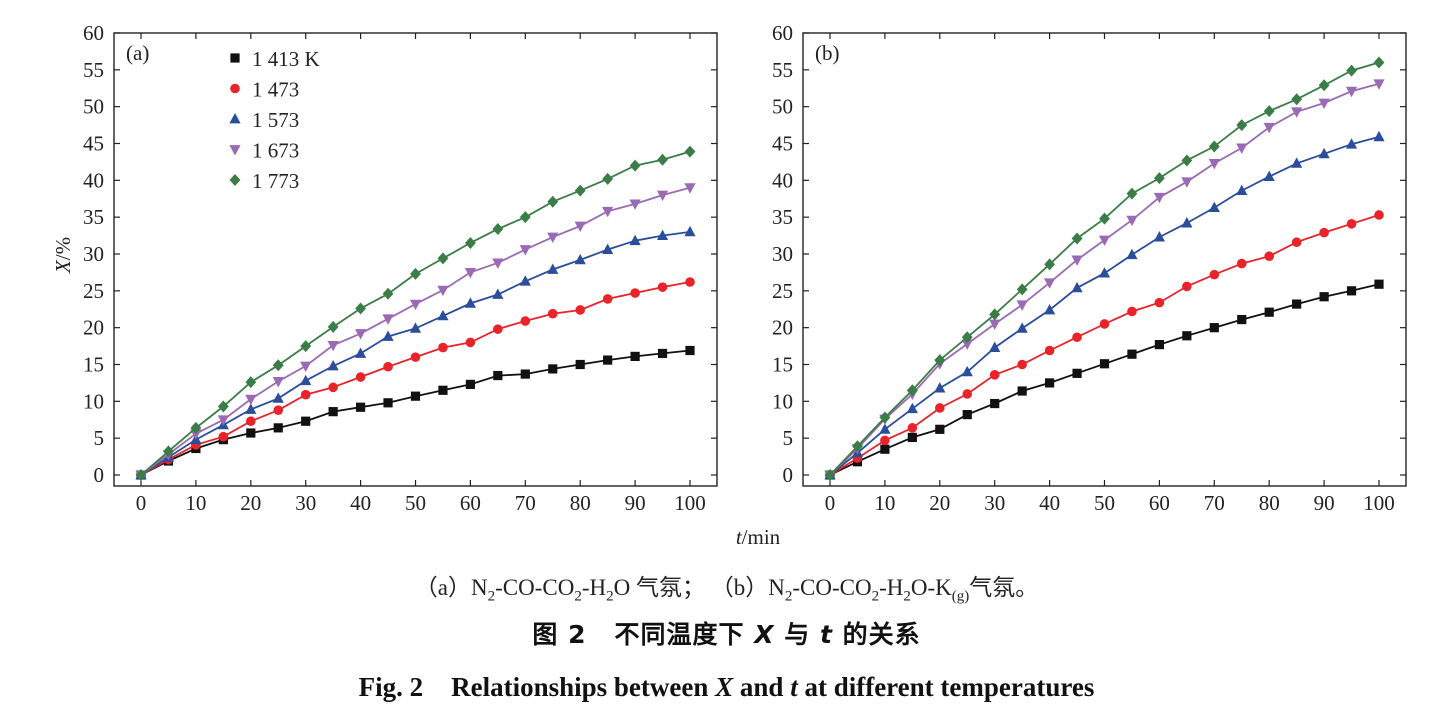  Describe the element at coordinates (275, 151) in the screenshot. I see `legend-label: 1 673` at that location.